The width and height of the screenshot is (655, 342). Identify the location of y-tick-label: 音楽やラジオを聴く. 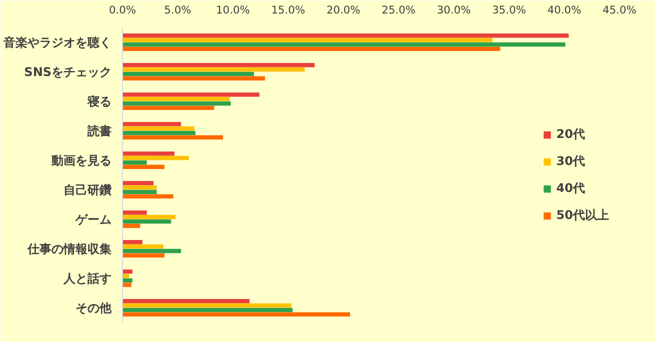
(57, 42).